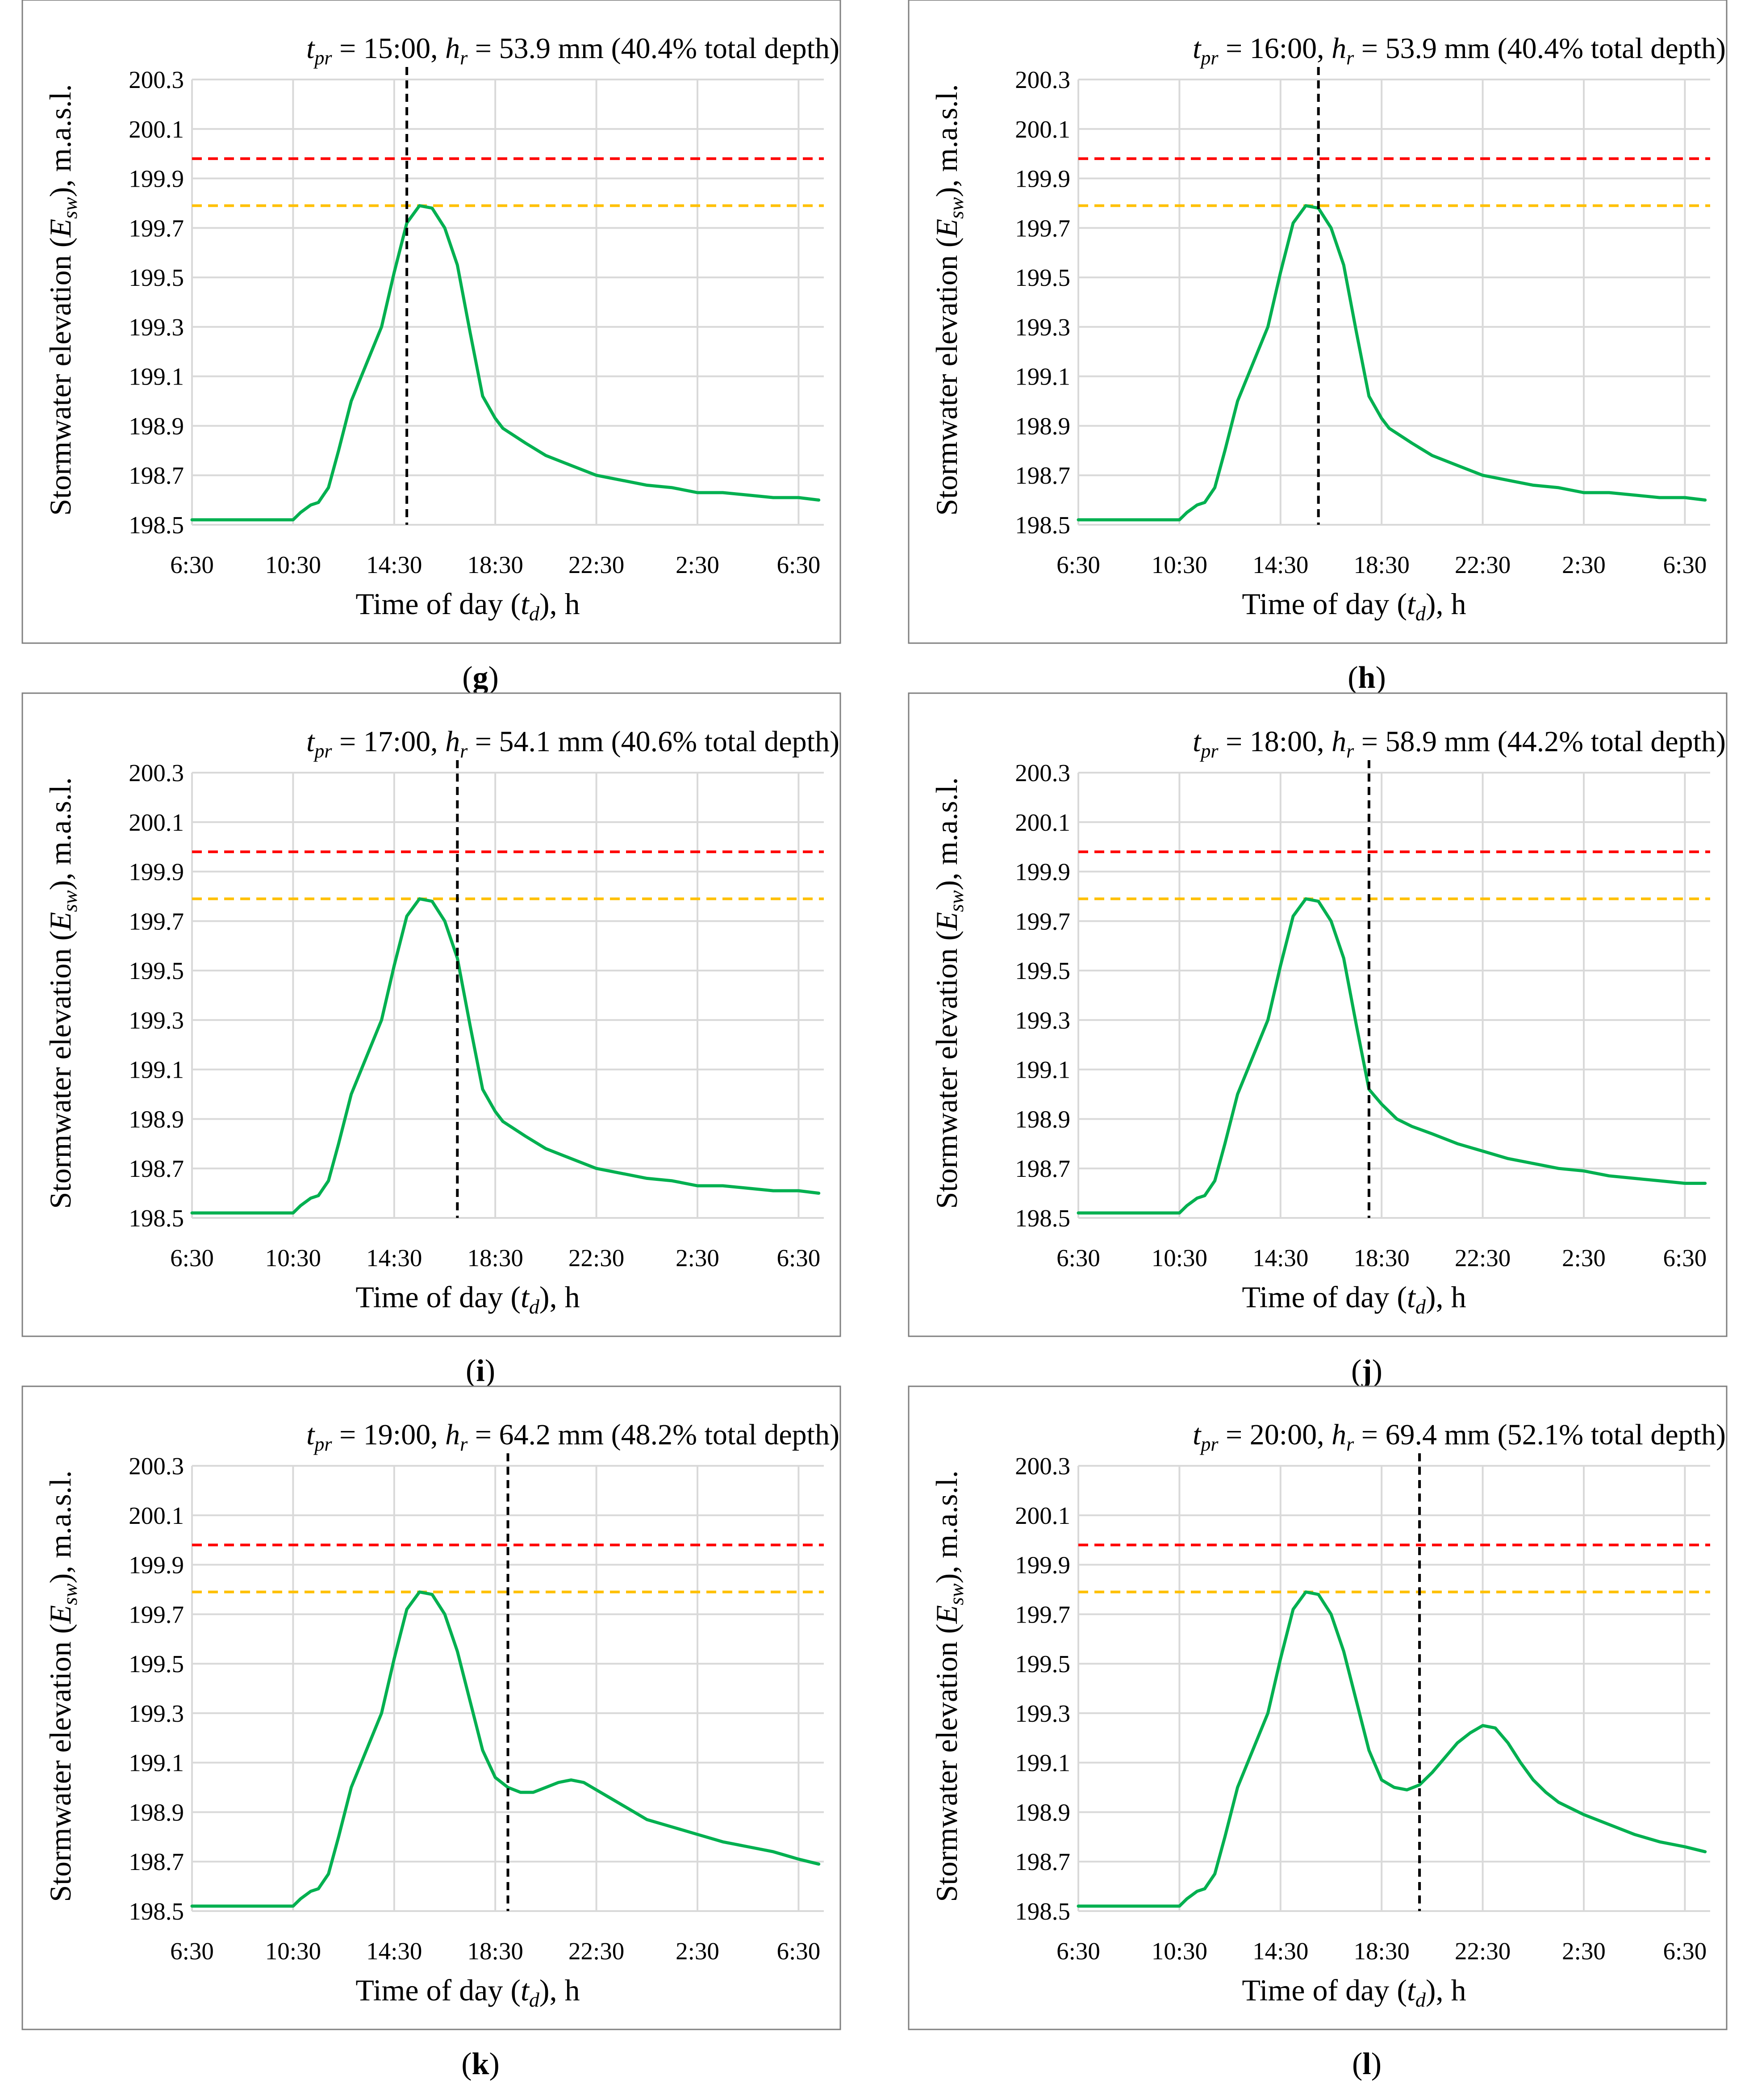 Image resolution: width=1749 pixels, height=2100 pixels. I want to click on panel-label: (l), so click(1367, 2064).